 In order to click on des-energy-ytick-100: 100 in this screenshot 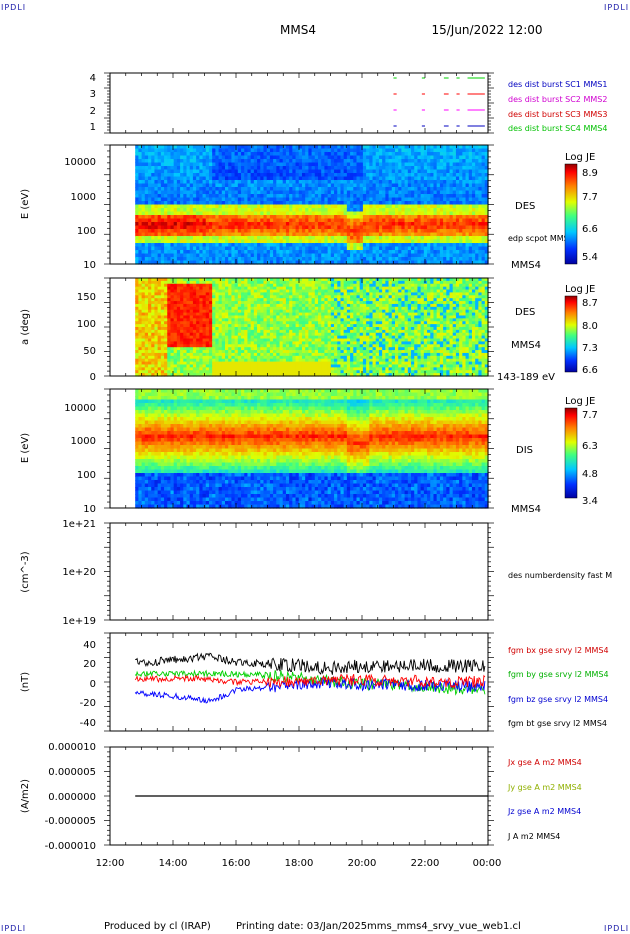, I will do `click(86, 231)`.